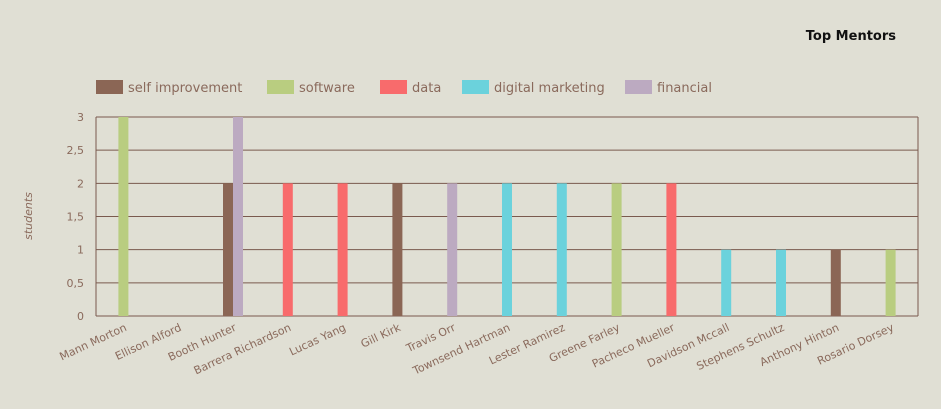 The image size is (941, 409). What do you see at coordinates (381, 336) in the screenshot?
I see `x-tick-label: Gill Kirk` at bounding box center [381, 336].